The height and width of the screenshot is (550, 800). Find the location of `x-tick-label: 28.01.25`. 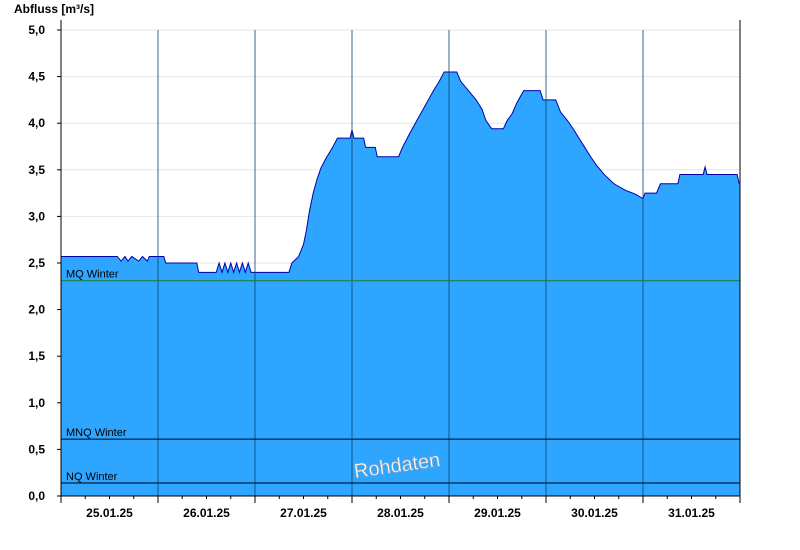

x-tick-label: 28.01.25 is located at coordinates (400, 513).